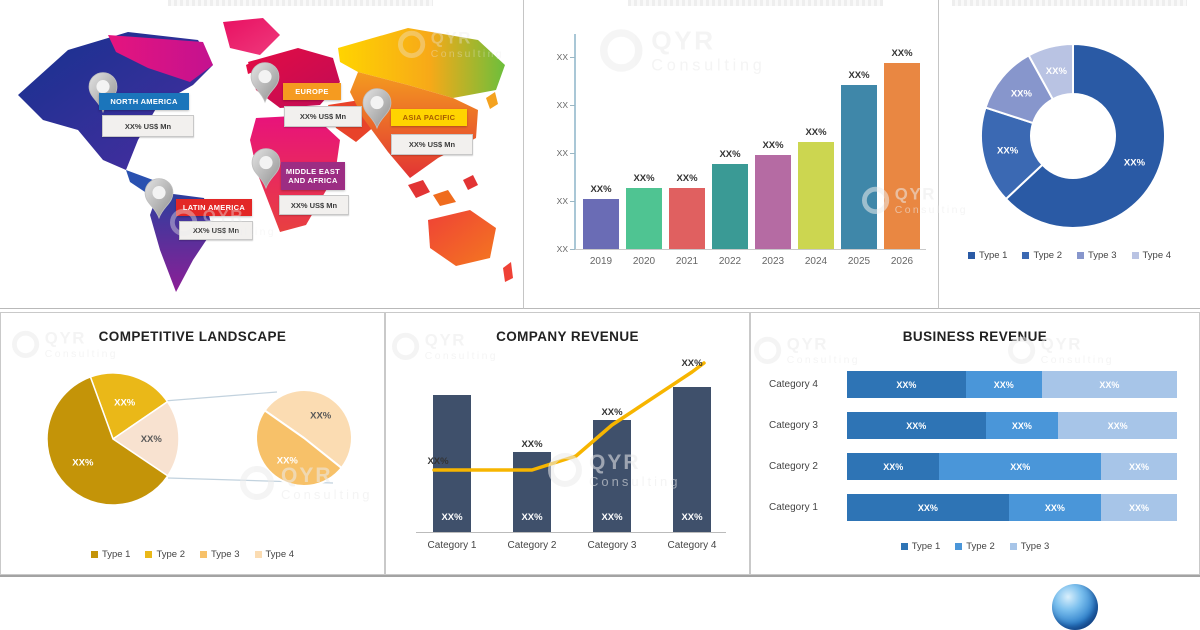  Describe the element at coordinates (644, 261) in the screenshot. I see `x-axis-category-label: 2020` at that location.